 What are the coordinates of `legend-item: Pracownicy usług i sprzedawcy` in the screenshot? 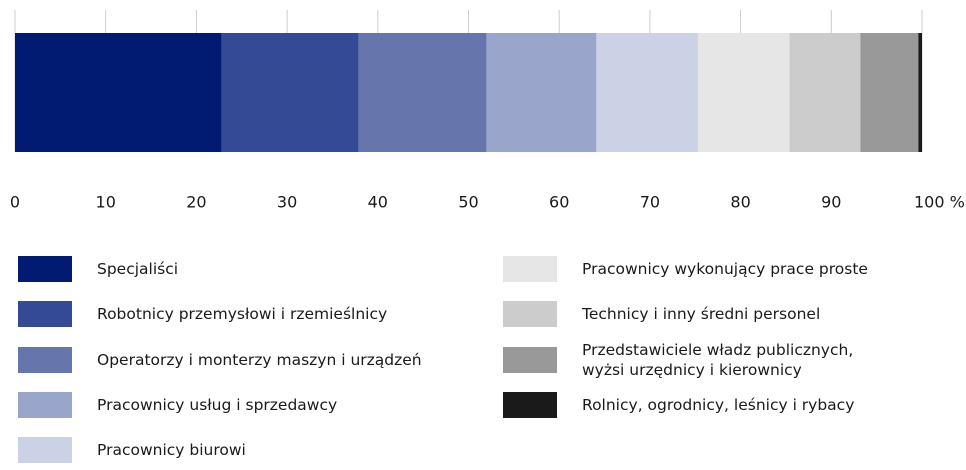 It's located at (177, 405).